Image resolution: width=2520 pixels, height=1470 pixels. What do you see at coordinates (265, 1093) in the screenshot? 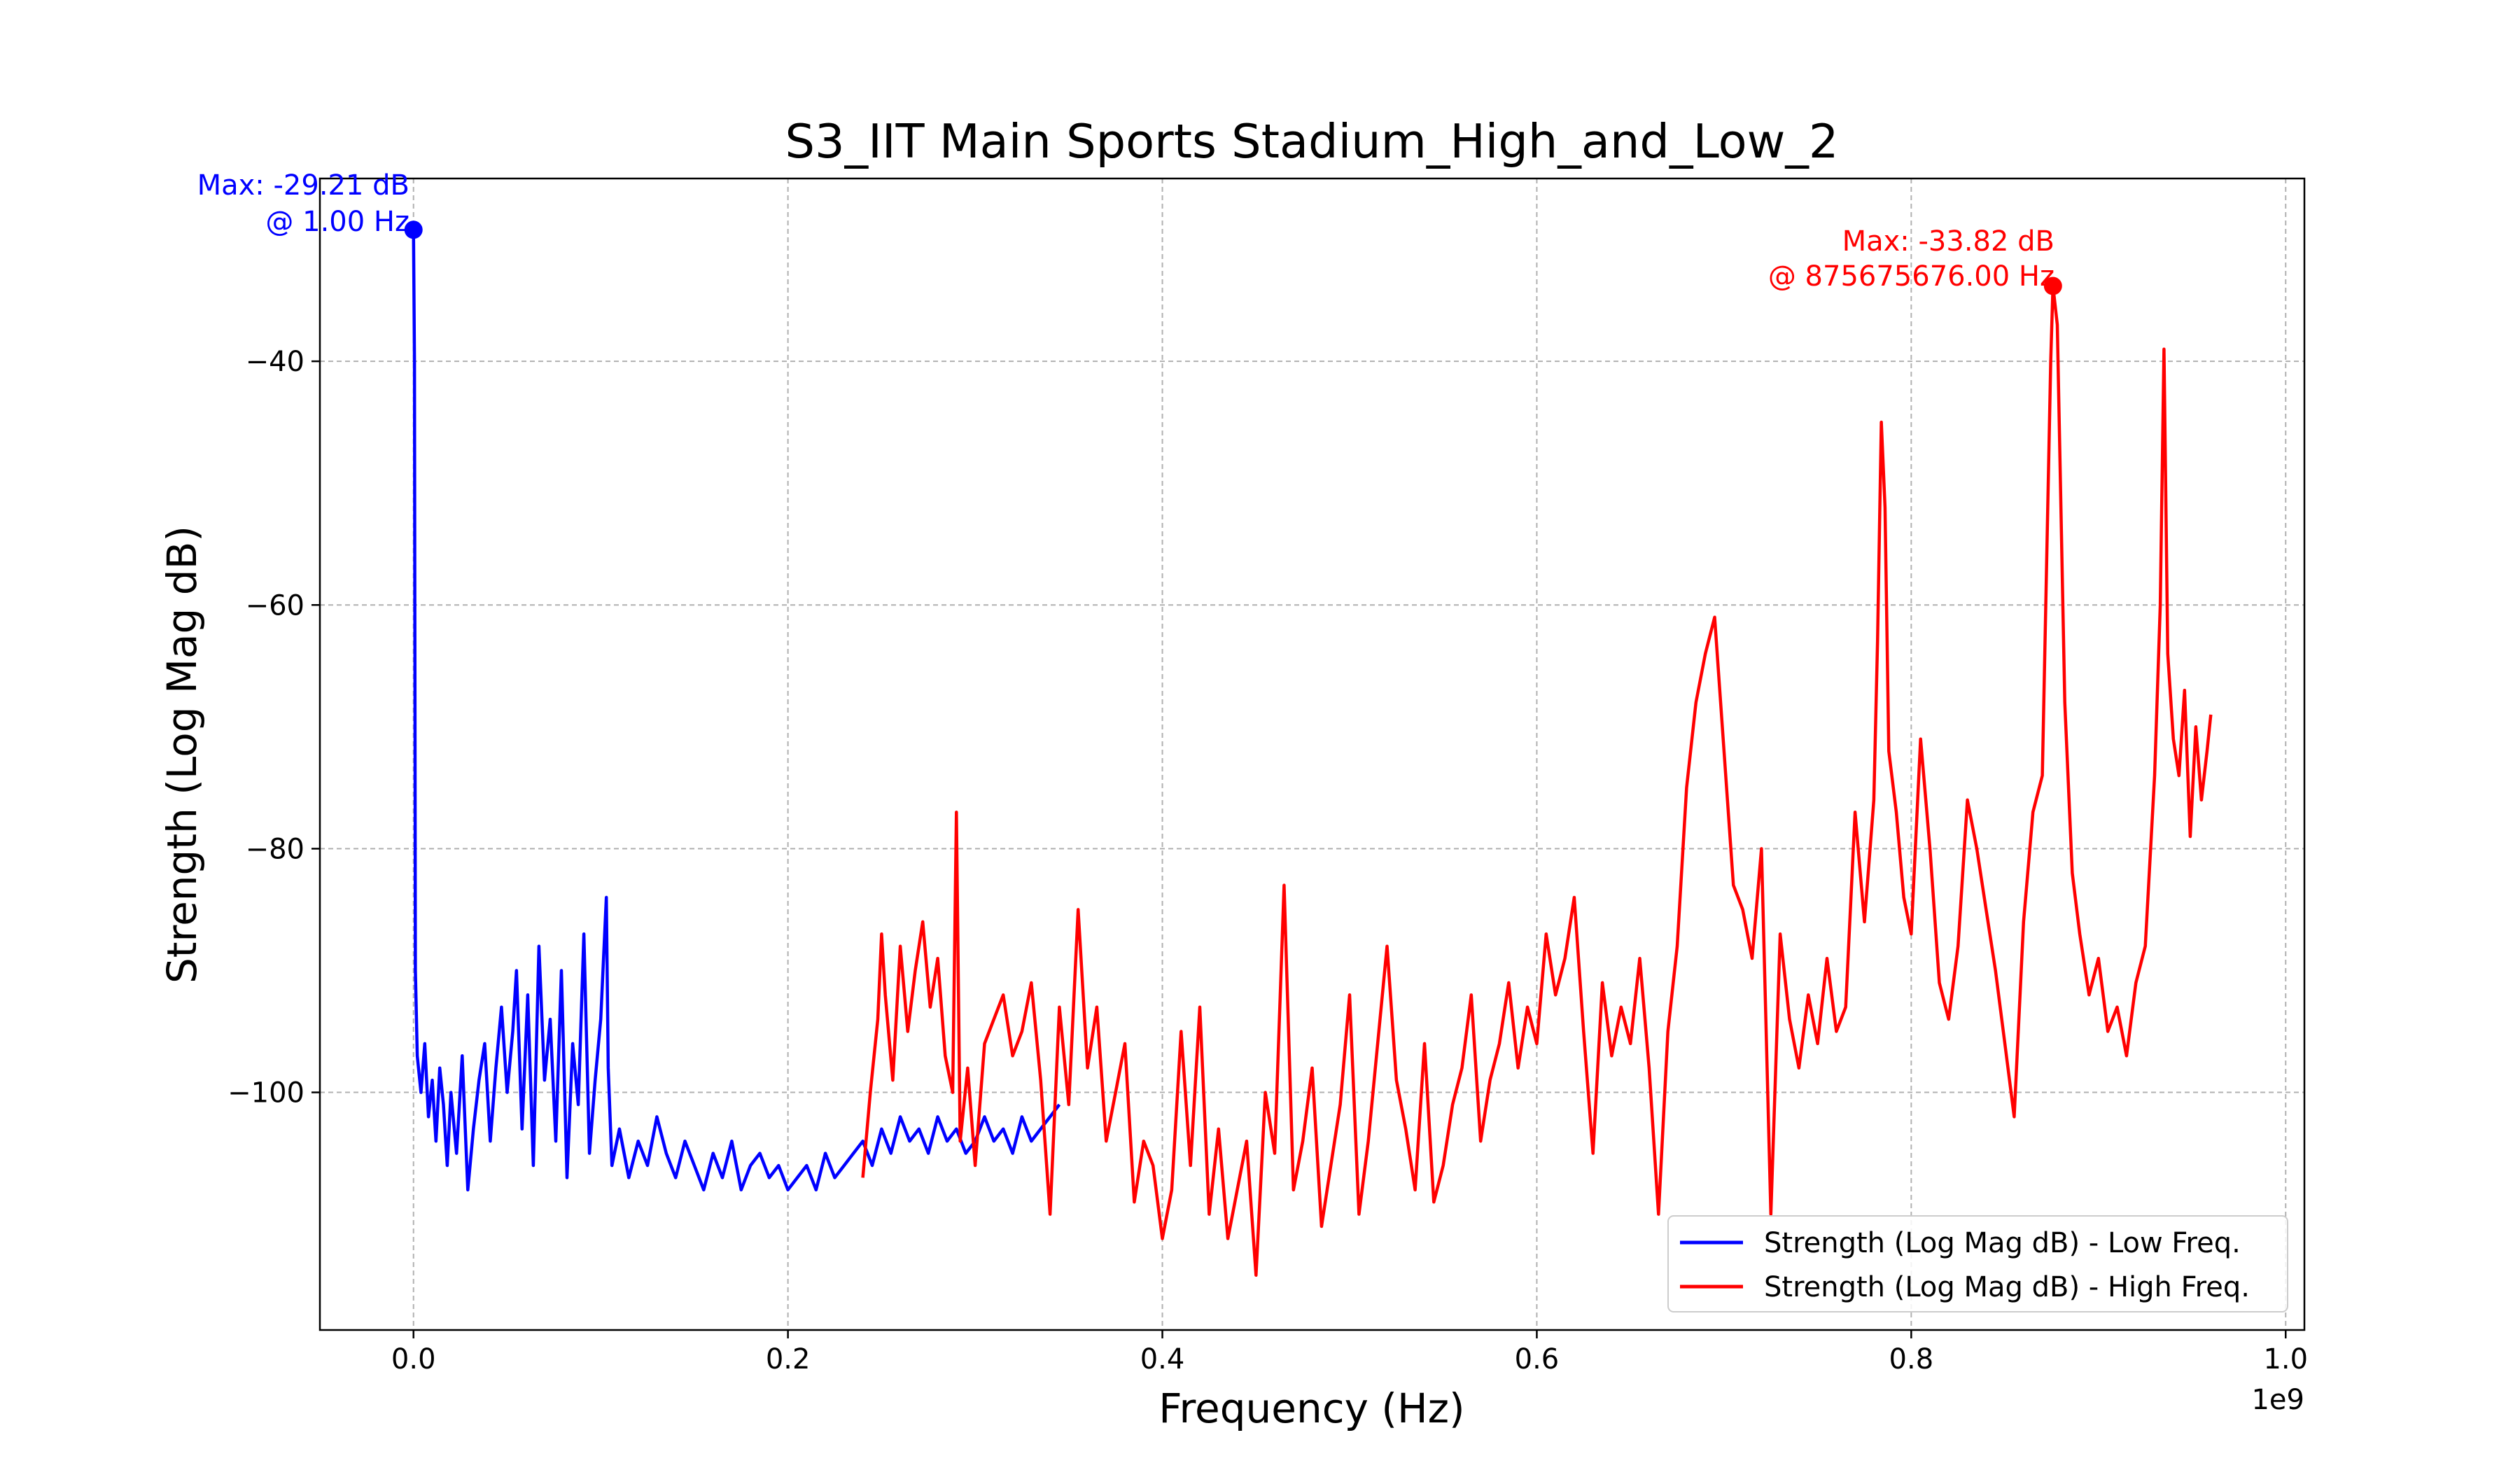
I see `y-tick-label: −100` at bounding box center [265, 1093].